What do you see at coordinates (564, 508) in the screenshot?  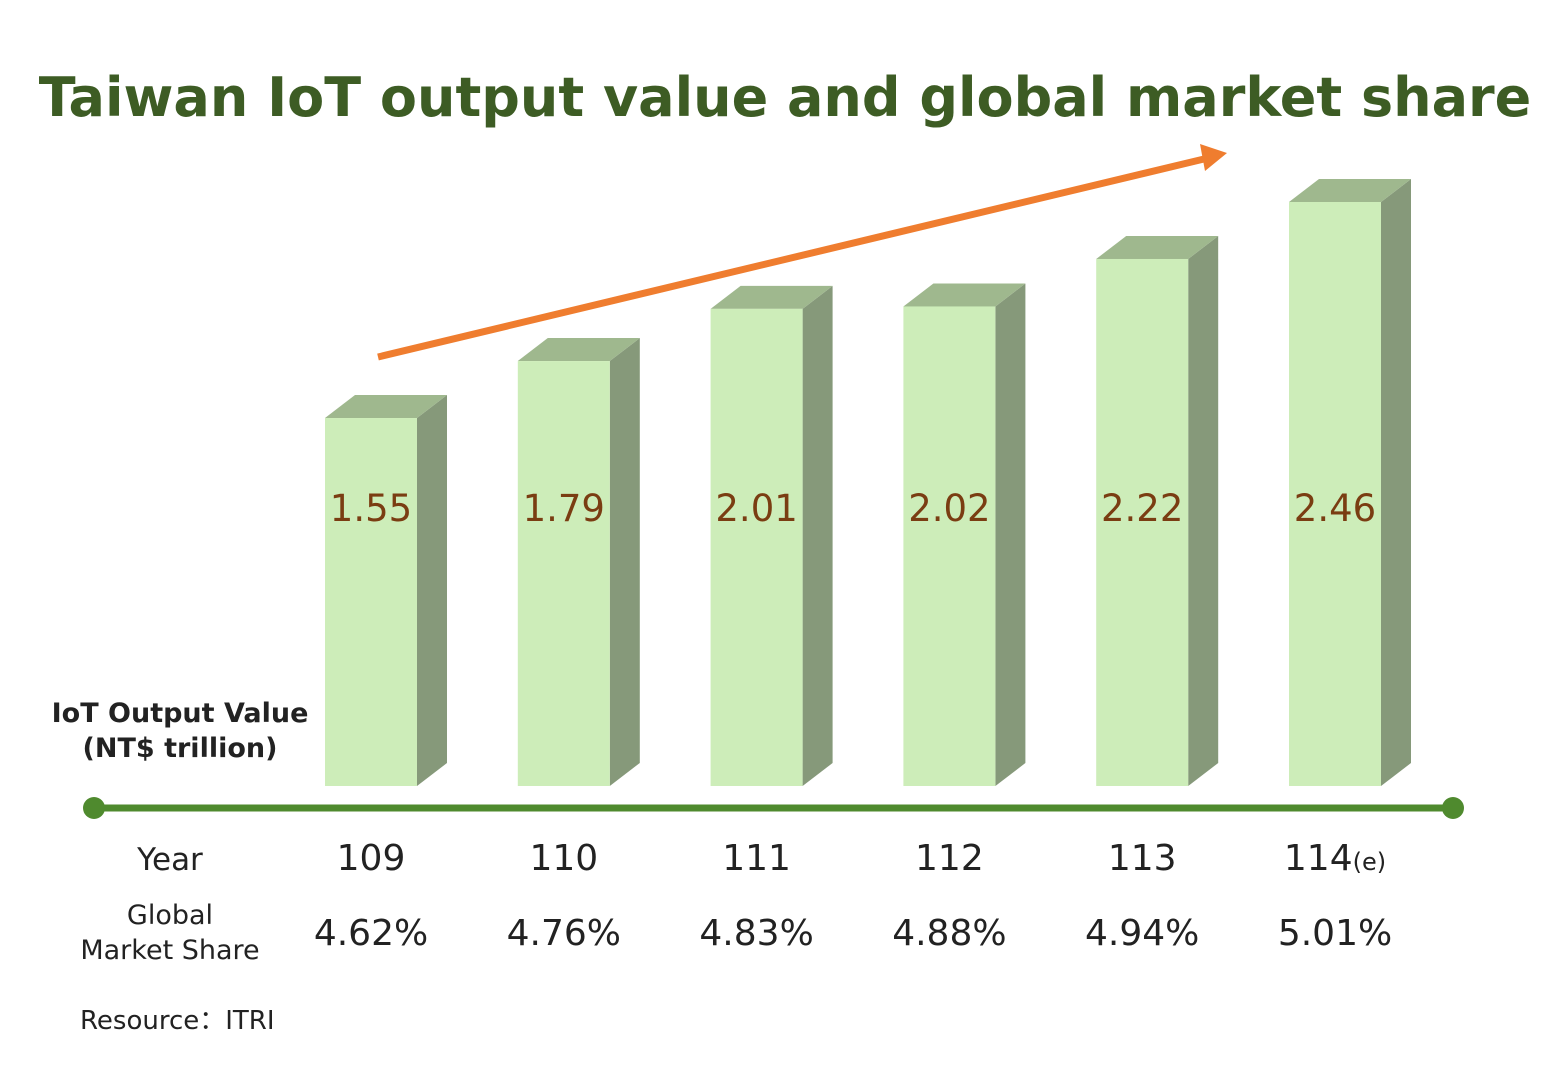 I see `bar-value-label: 1.79` at bounding box center [564, 508].